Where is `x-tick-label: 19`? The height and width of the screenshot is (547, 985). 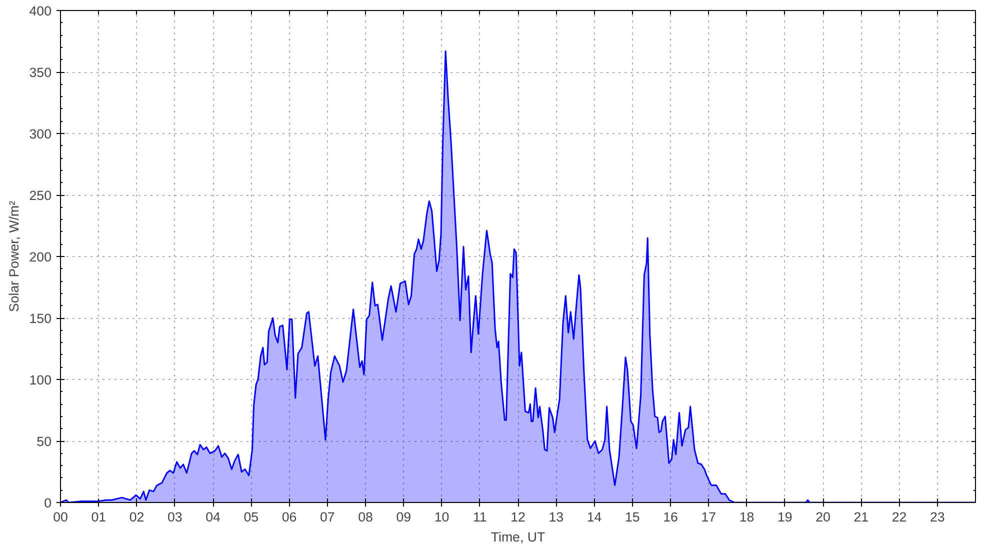
x-tick-label: 19 is located at coordinates (784, 517).